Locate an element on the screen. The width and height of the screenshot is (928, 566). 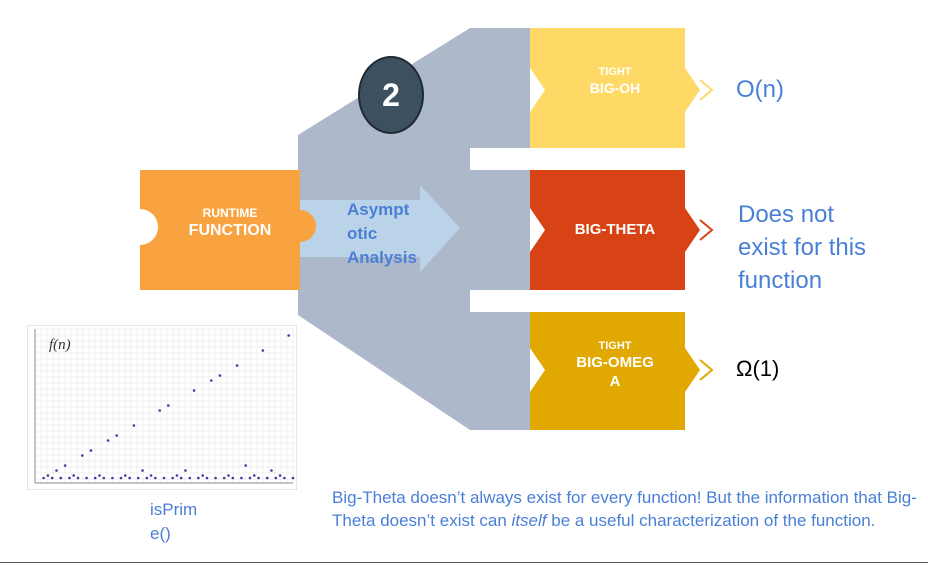
big-oh-label-line1: TIGHT is located at coordinates (615, 72).